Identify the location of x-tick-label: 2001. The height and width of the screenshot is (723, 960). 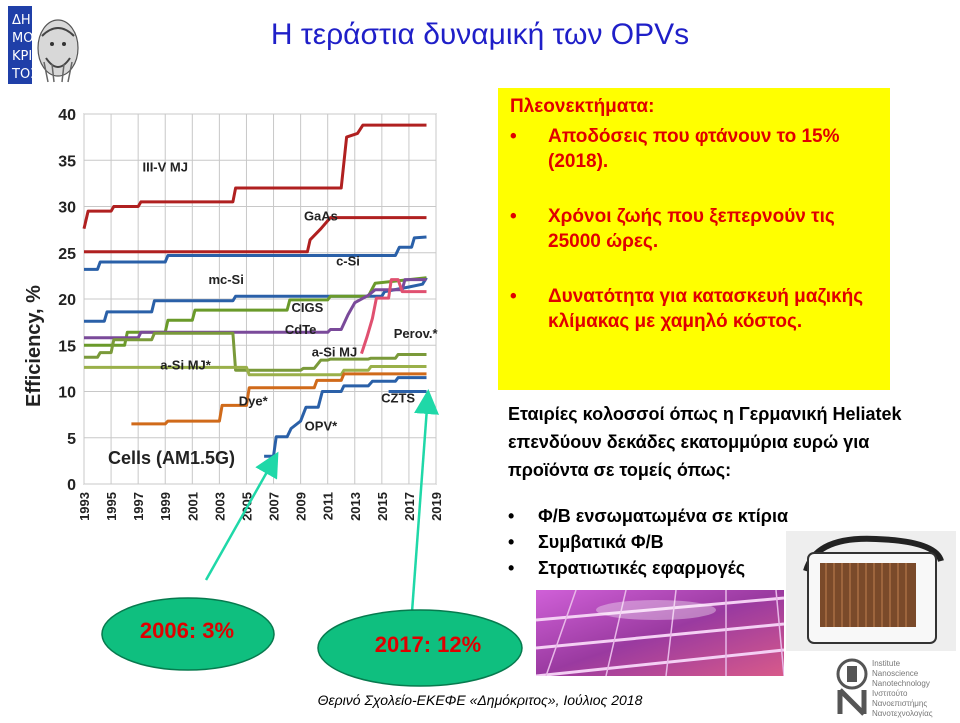
(192, 506).